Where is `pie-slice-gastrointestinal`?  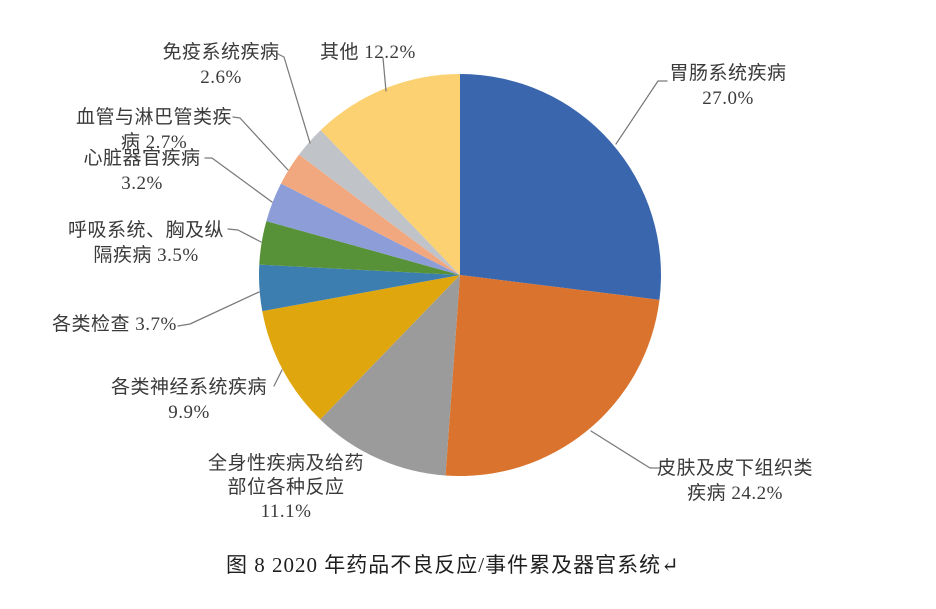
pie-slice-gastrointestinal is located at coordinates (561, 187).